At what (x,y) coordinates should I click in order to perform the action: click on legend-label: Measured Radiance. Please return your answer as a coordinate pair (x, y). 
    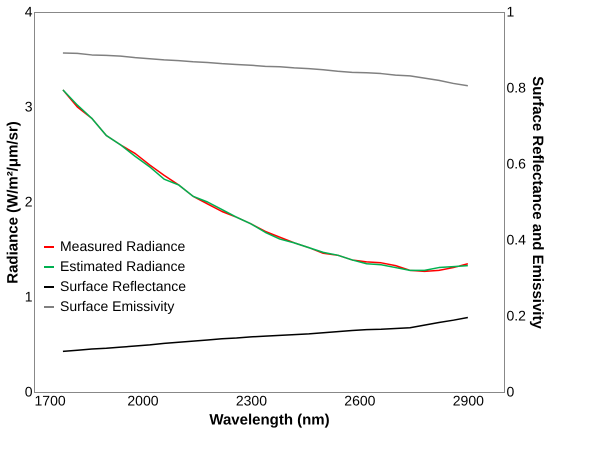
    Looking at the image, I should click on (123, 246).